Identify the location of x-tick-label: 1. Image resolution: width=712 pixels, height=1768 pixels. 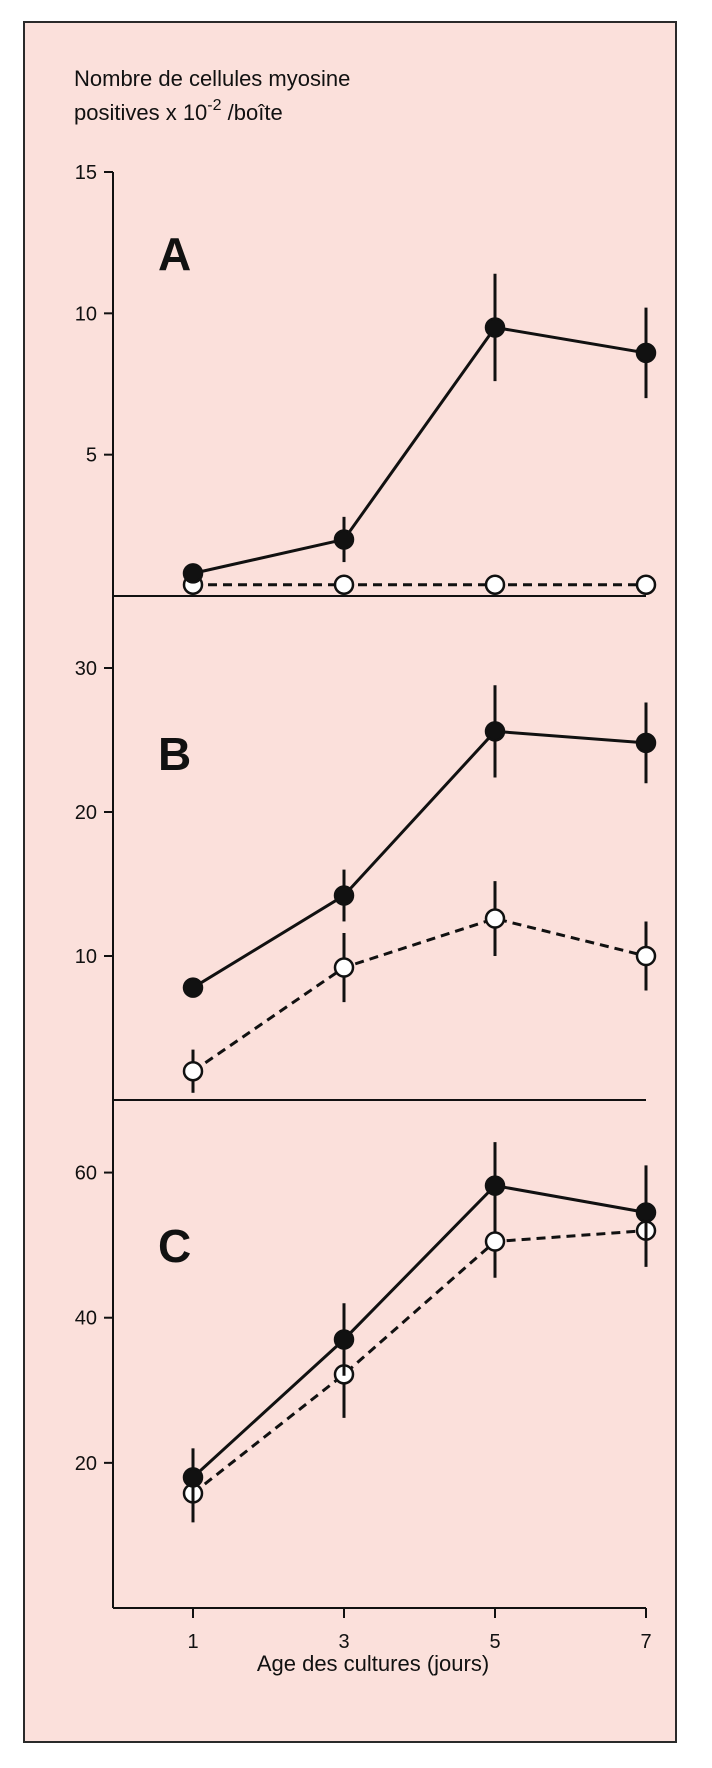
(192, 1642).